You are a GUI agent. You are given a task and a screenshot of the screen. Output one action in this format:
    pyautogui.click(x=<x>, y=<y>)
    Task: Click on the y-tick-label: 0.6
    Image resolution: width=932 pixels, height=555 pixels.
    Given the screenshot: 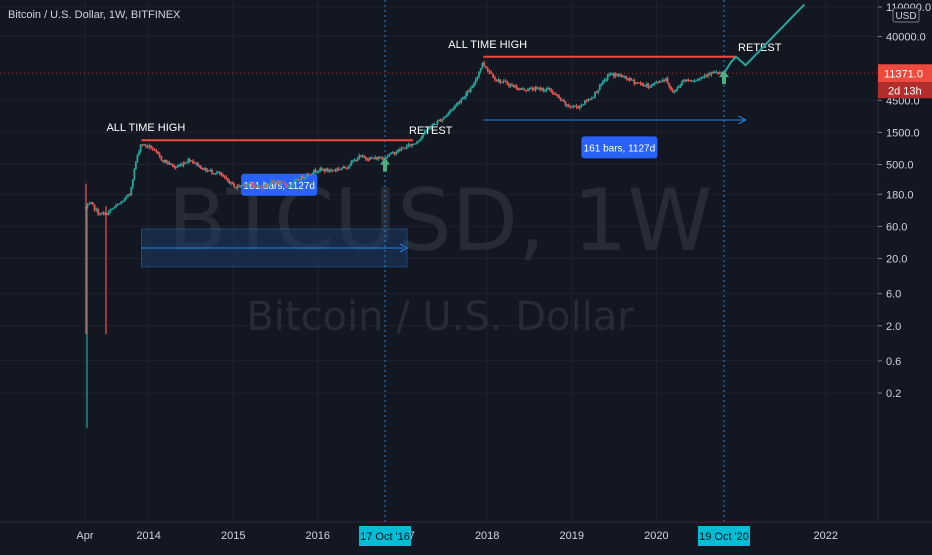 What is the action you would take?
    pyautogui.click(x=893, y=362)
    